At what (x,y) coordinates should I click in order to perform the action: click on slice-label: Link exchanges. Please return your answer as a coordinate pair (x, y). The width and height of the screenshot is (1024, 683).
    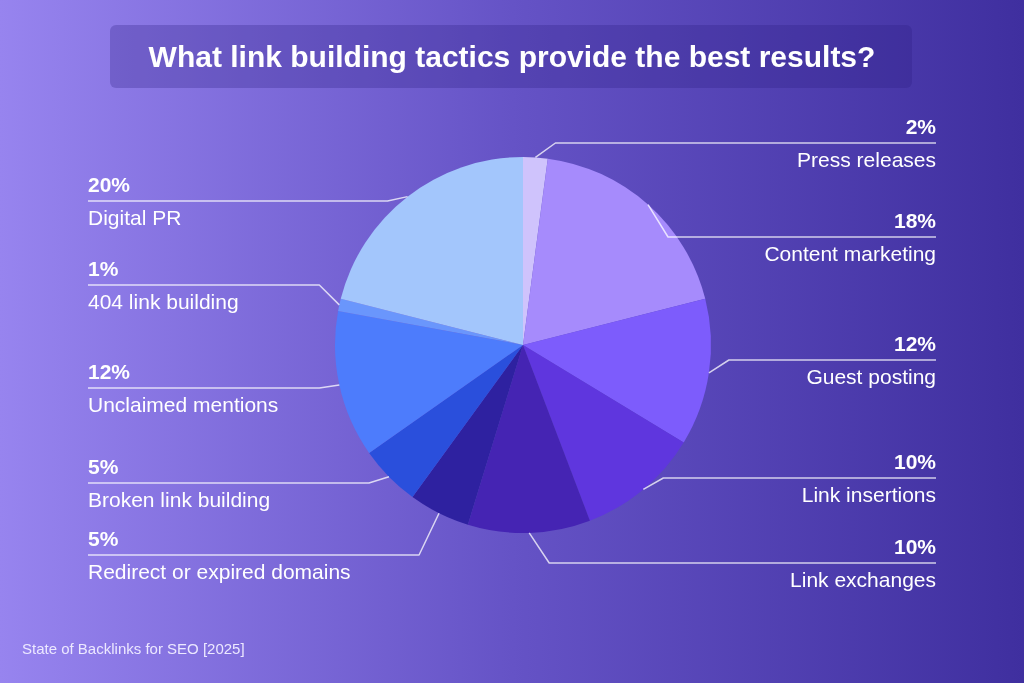
    Looking at the image, I should click on (863, 579).